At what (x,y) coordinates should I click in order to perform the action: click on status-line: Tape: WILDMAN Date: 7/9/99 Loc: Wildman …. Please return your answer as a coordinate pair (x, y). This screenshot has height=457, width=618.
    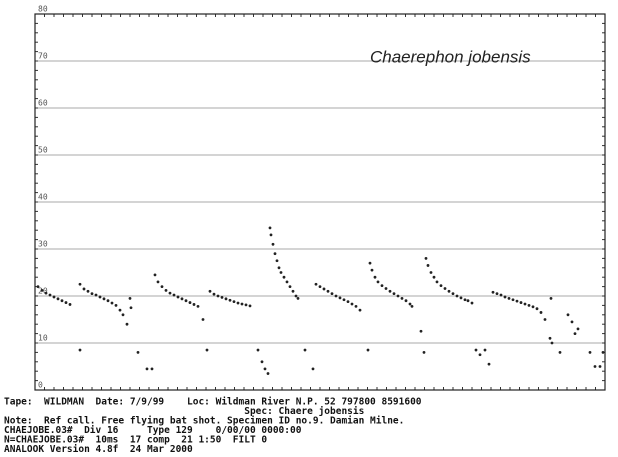
    Looking at the image, I should click on (213, 402).